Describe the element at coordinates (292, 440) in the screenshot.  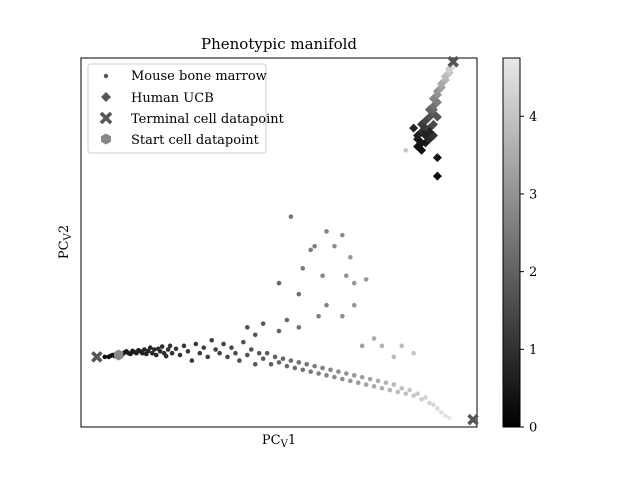
I see `x-axis-label-suffix: 1` at that location.